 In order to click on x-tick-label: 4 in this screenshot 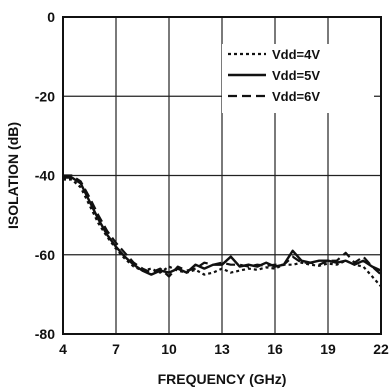, I will do `click(63, 349)`.